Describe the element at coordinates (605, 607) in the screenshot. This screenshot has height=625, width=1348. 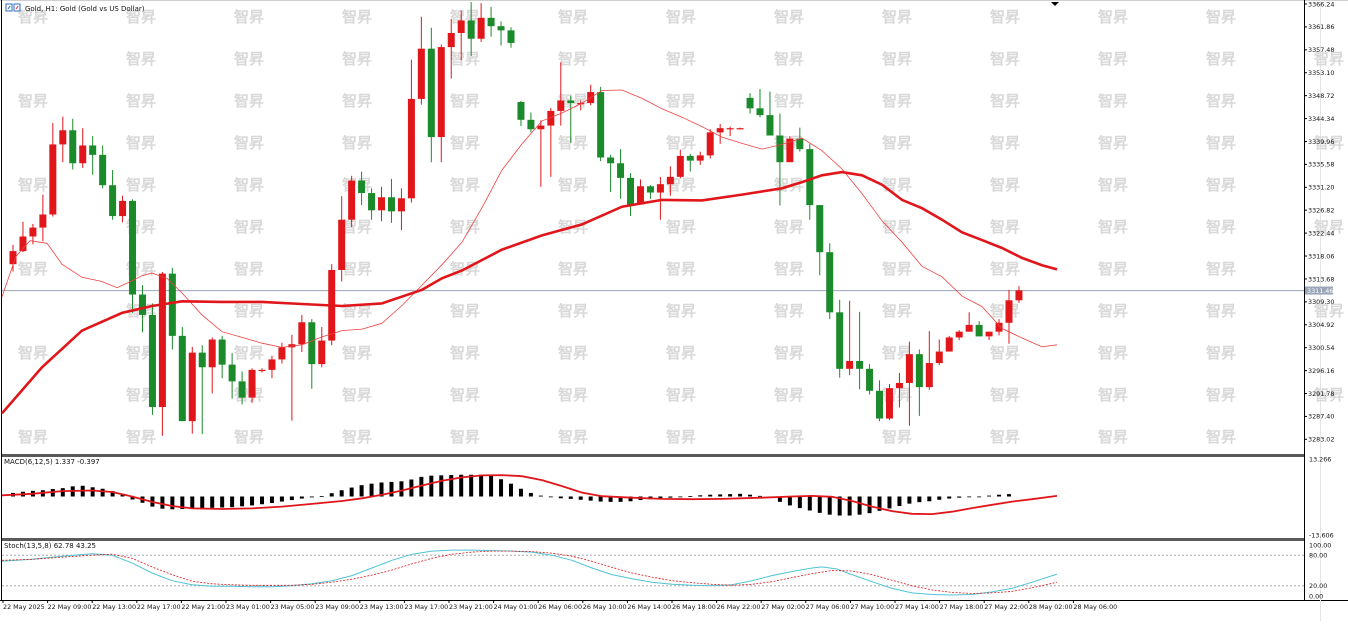
I see `time-tick-label: 26 May 10:00` at that location.